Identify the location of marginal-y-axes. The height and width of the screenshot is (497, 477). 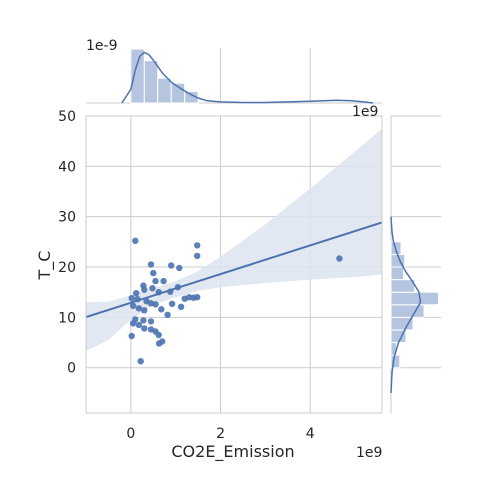
(415, 264).